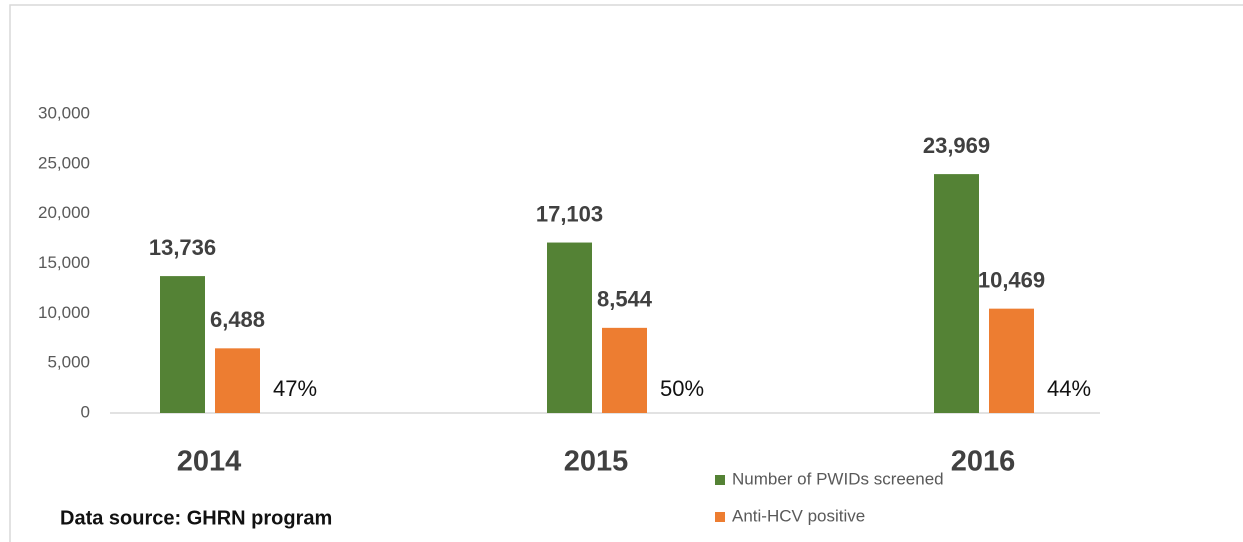 The height and width of the screenshot is (542, 1243). What do you see at coordinates (798, 515) in the screenshot?
I see `legend-label: Anti-HCV positive` at bounding box center [798, 515].